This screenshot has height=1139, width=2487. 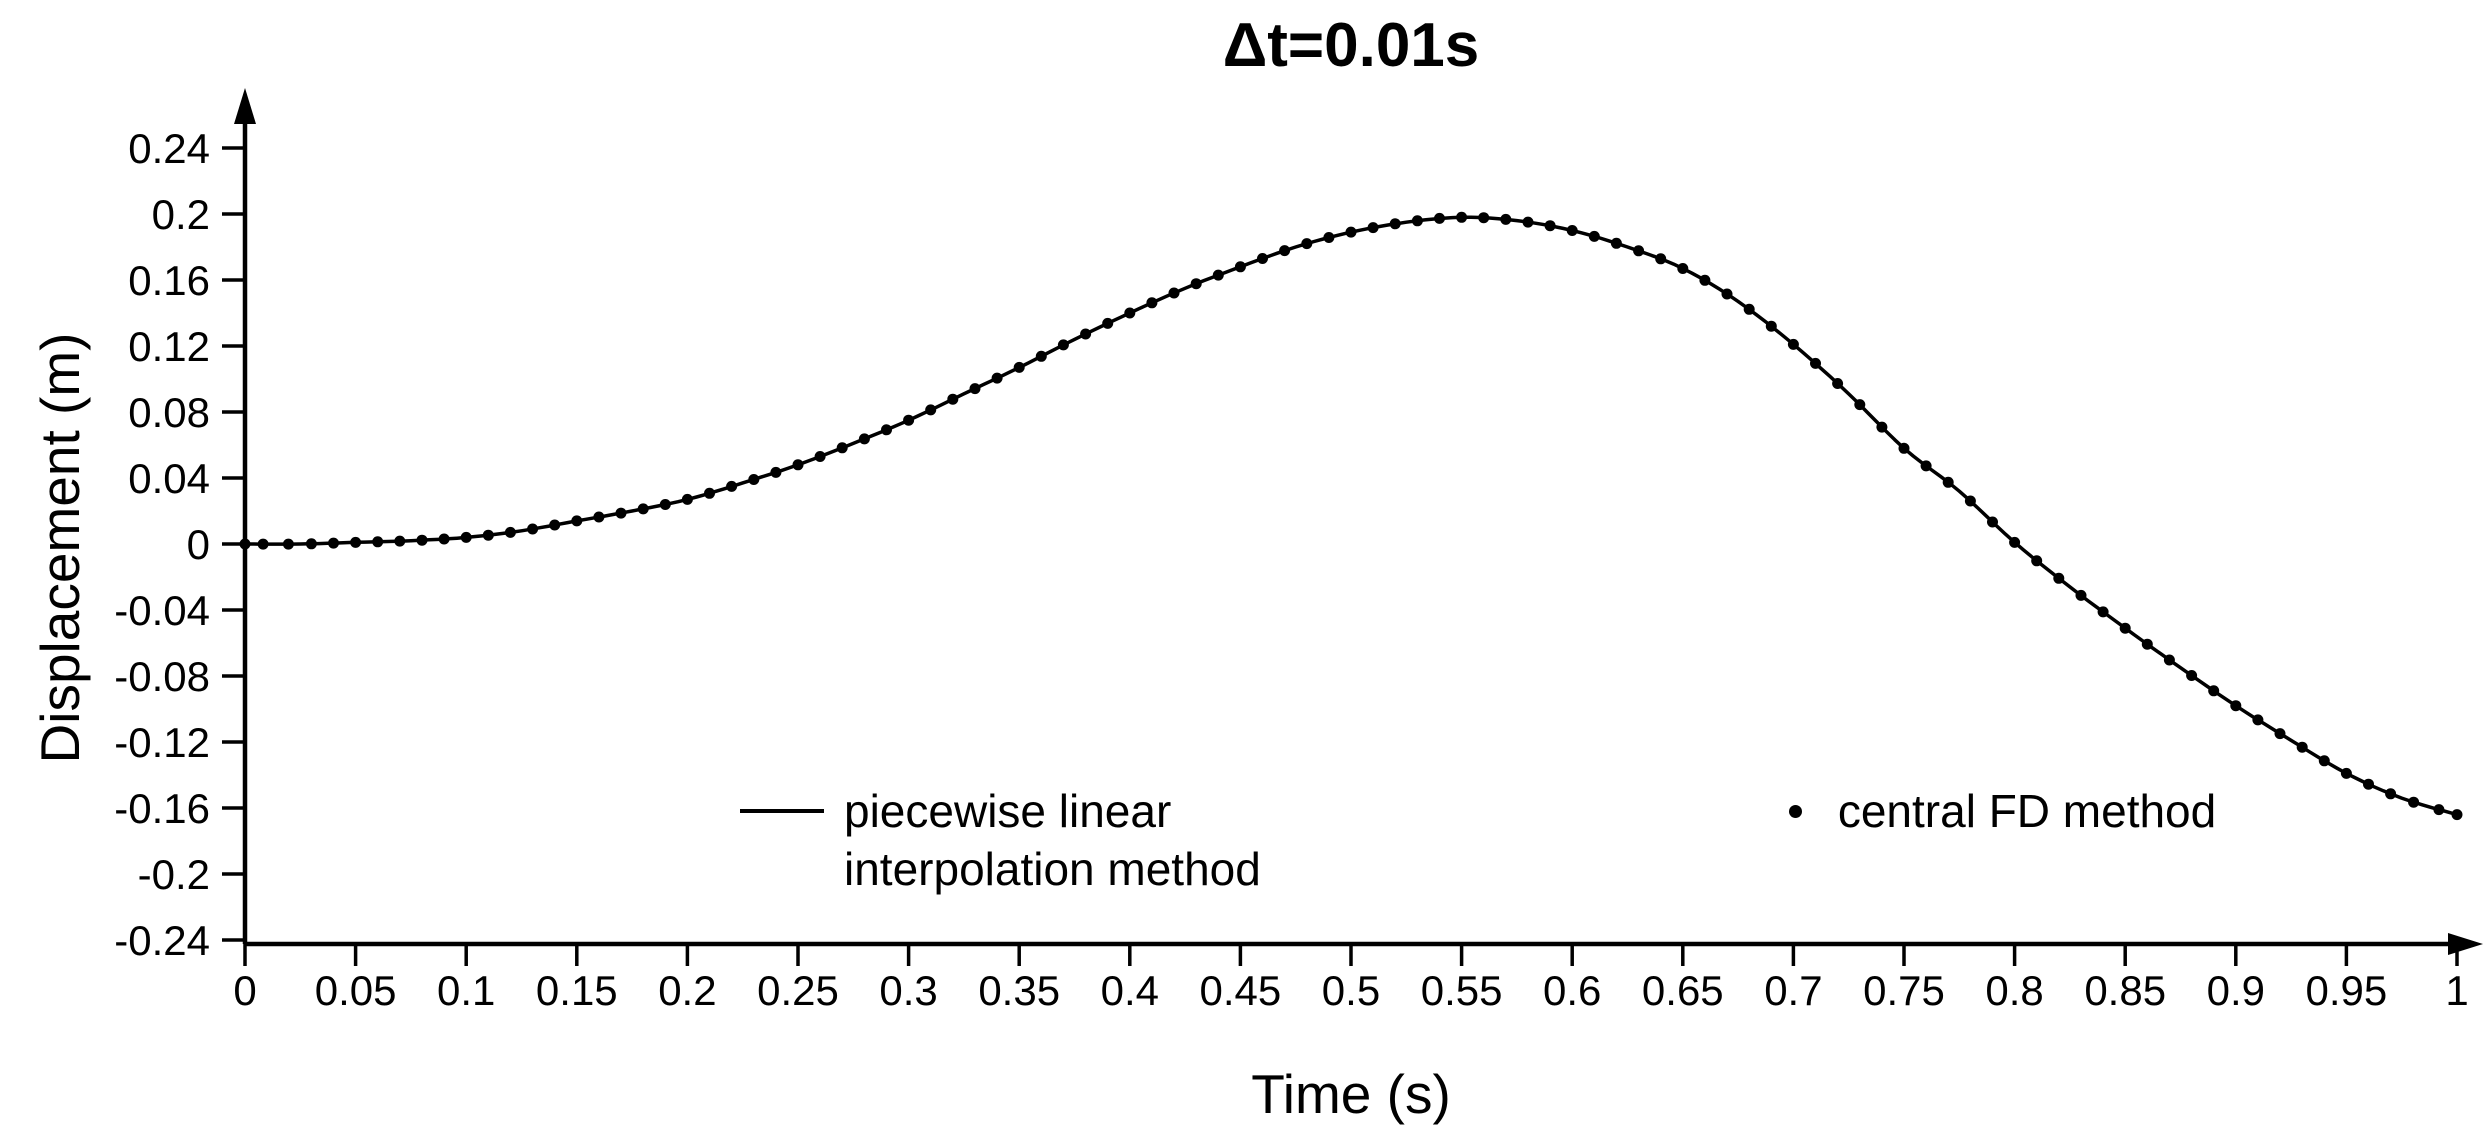 I want to click on x-tick-label: 0.4, so click(x=1130, y=990).